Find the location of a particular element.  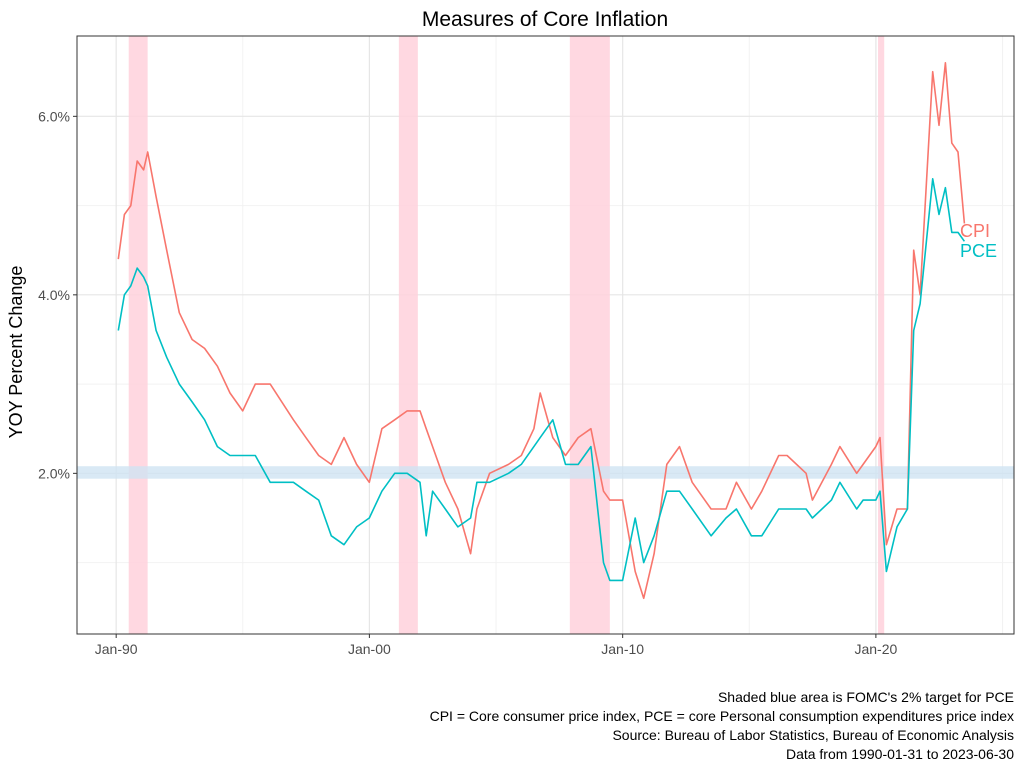

y-tick-label: 2.0% is located at coordinates (54, 473).